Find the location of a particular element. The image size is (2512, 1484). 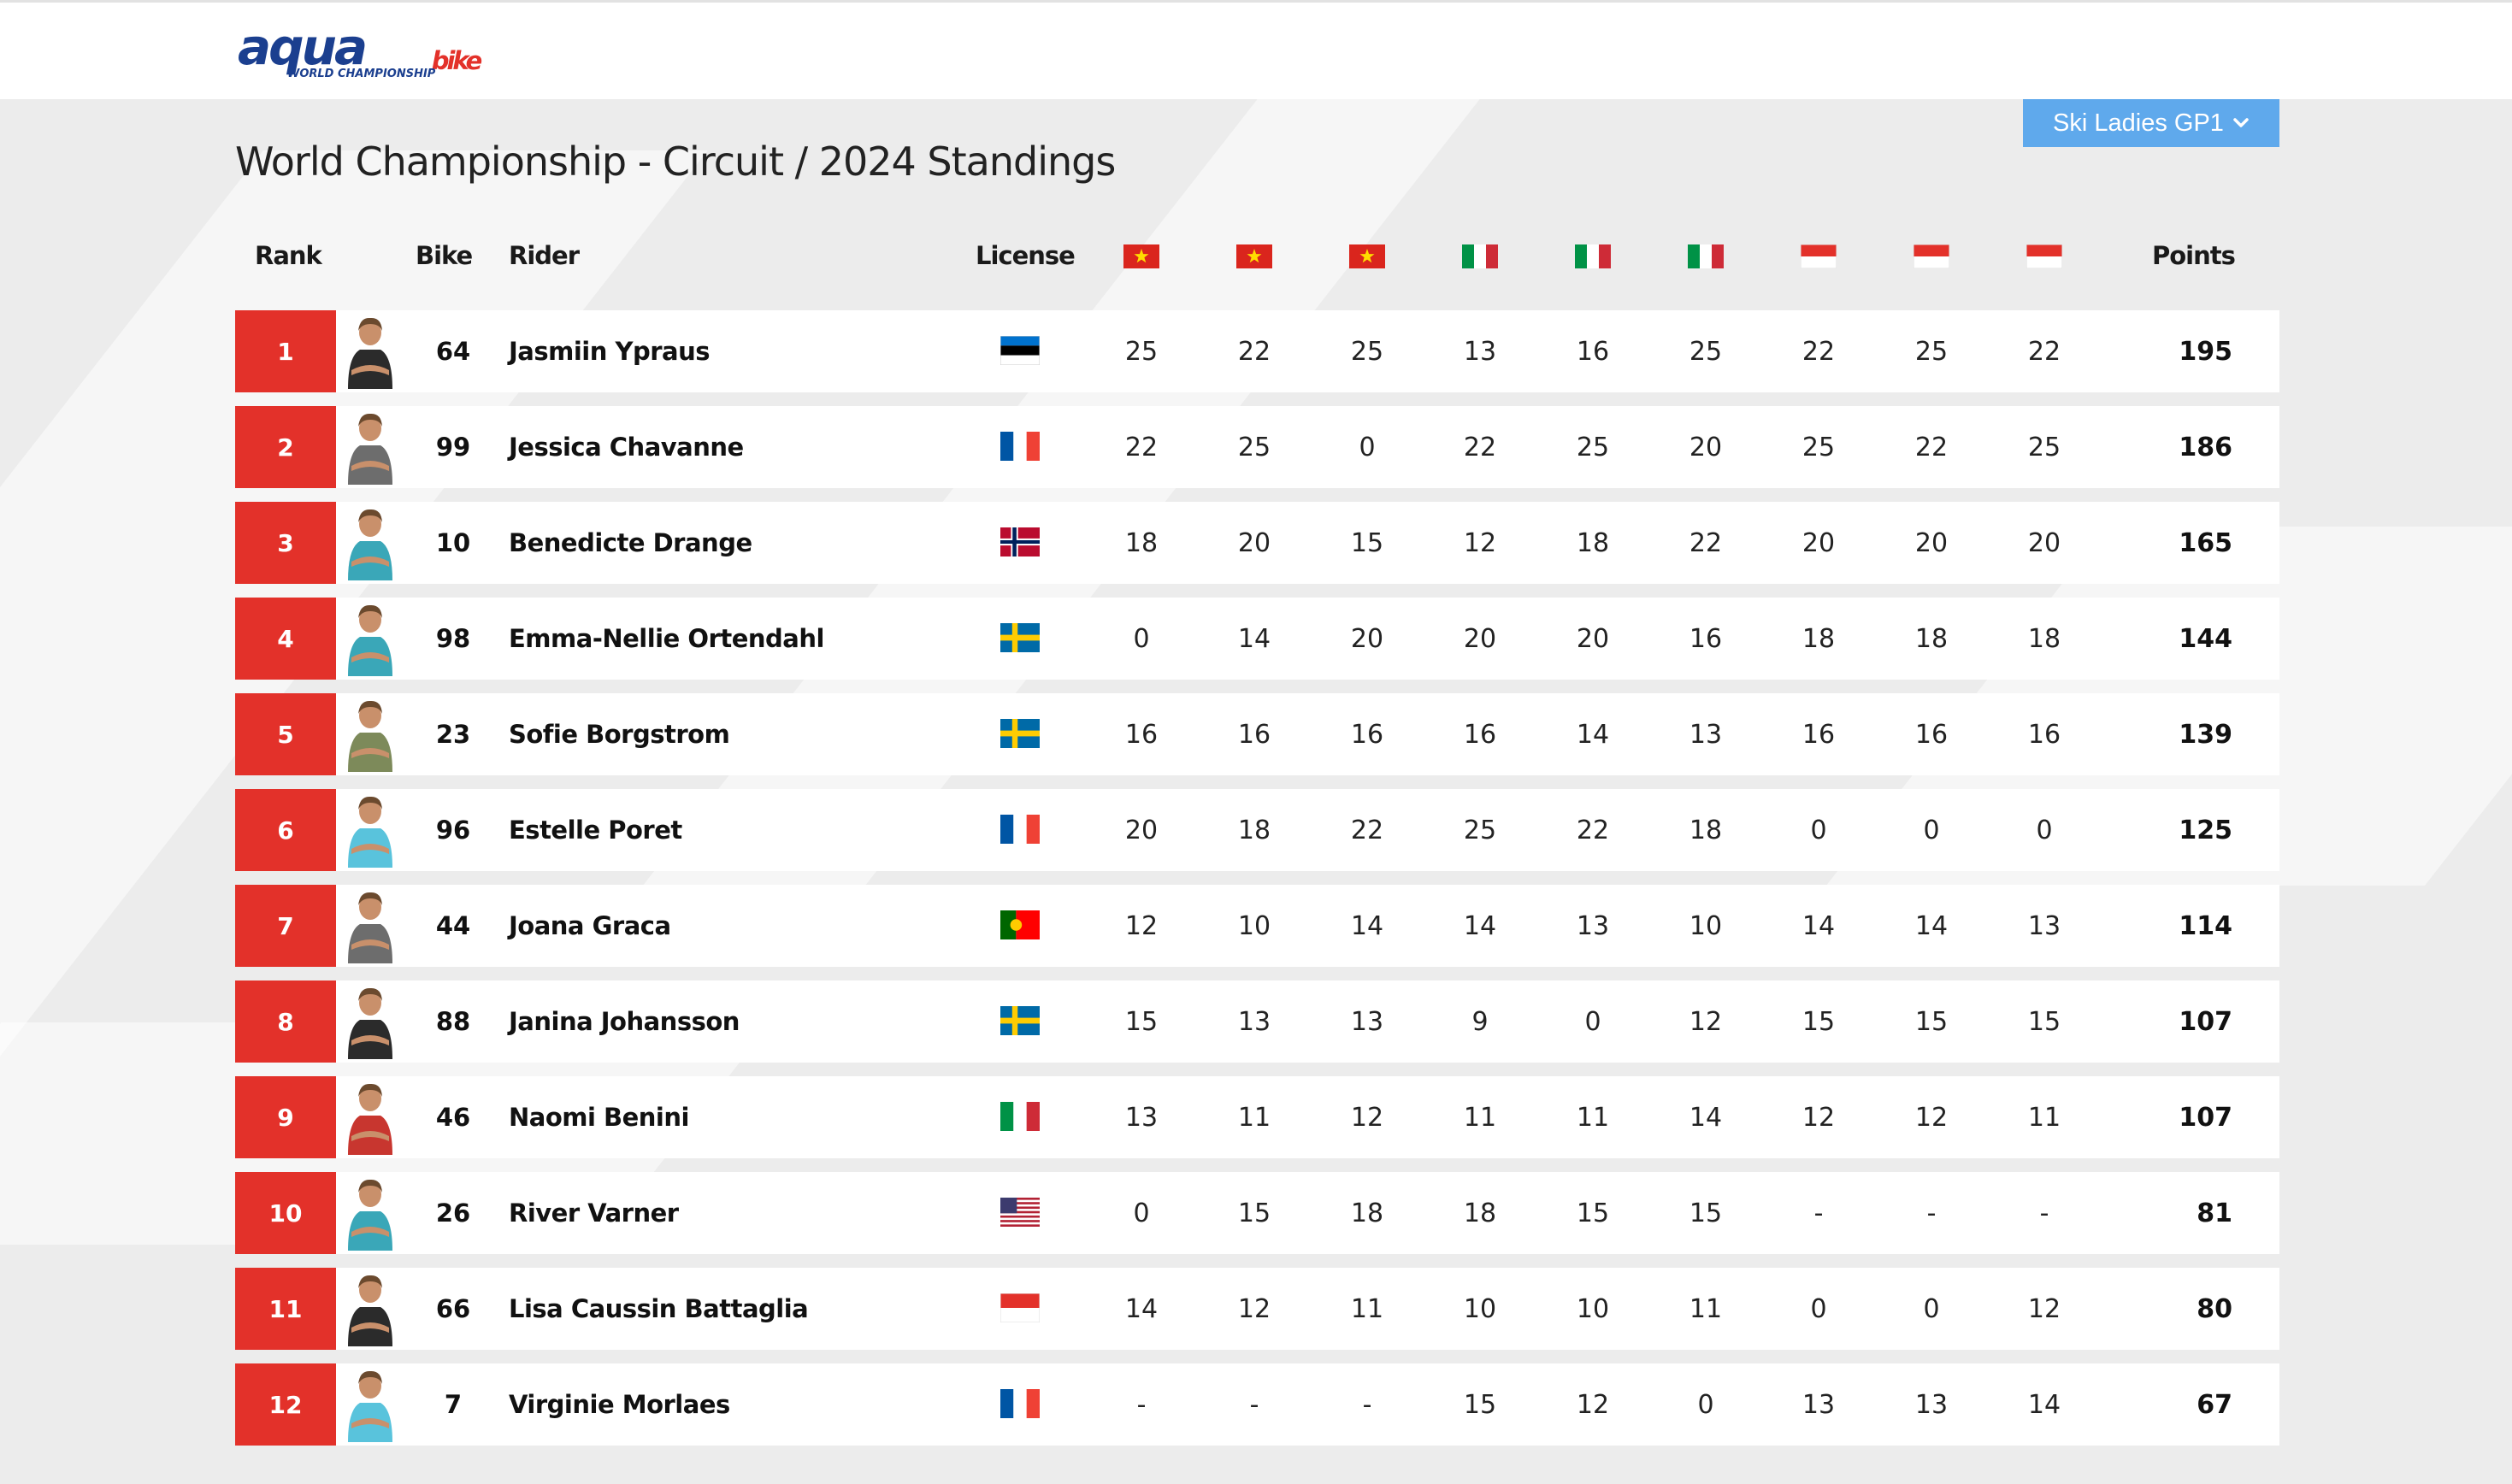

vietnam-flag-icon is located at coordinates (1141, 256).